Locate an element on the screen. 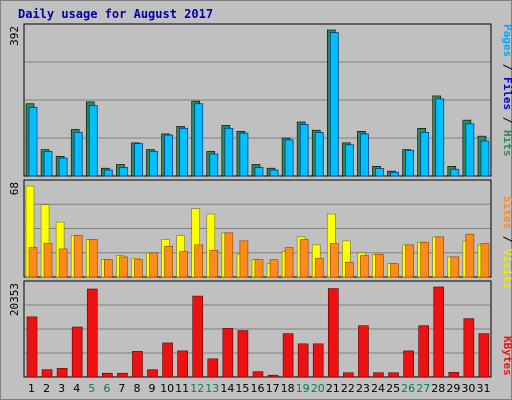 This screenshot has height=400, width=512. side-label-part: Visits is located at coordinates (506, 269).